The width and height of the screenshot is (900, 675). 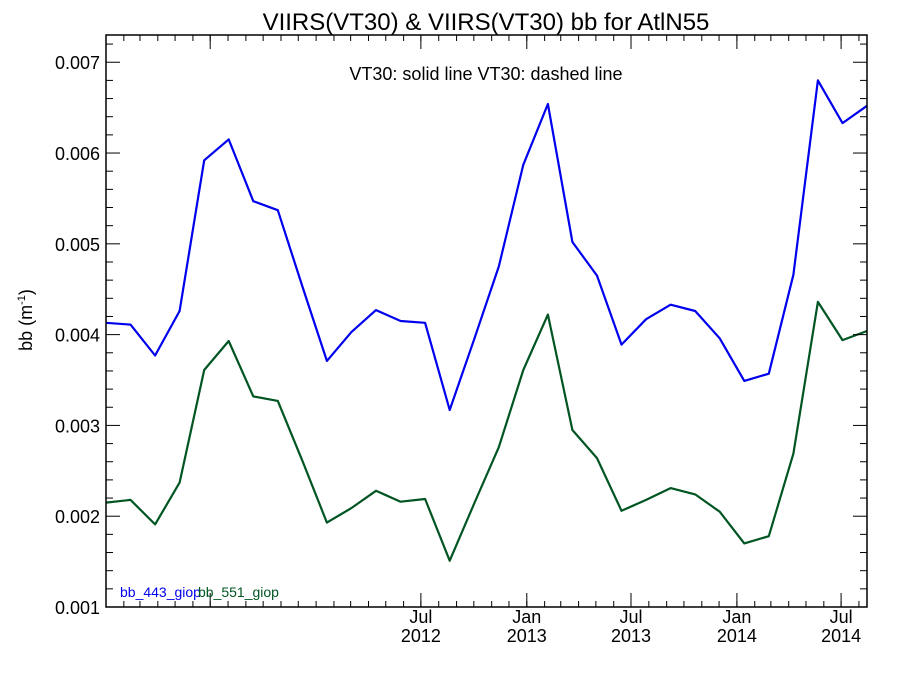 I want to click on chart-title: VIIRS(VT30) & VIIRS(VT30) bb for AtlN55, so click(x=486, y=22).